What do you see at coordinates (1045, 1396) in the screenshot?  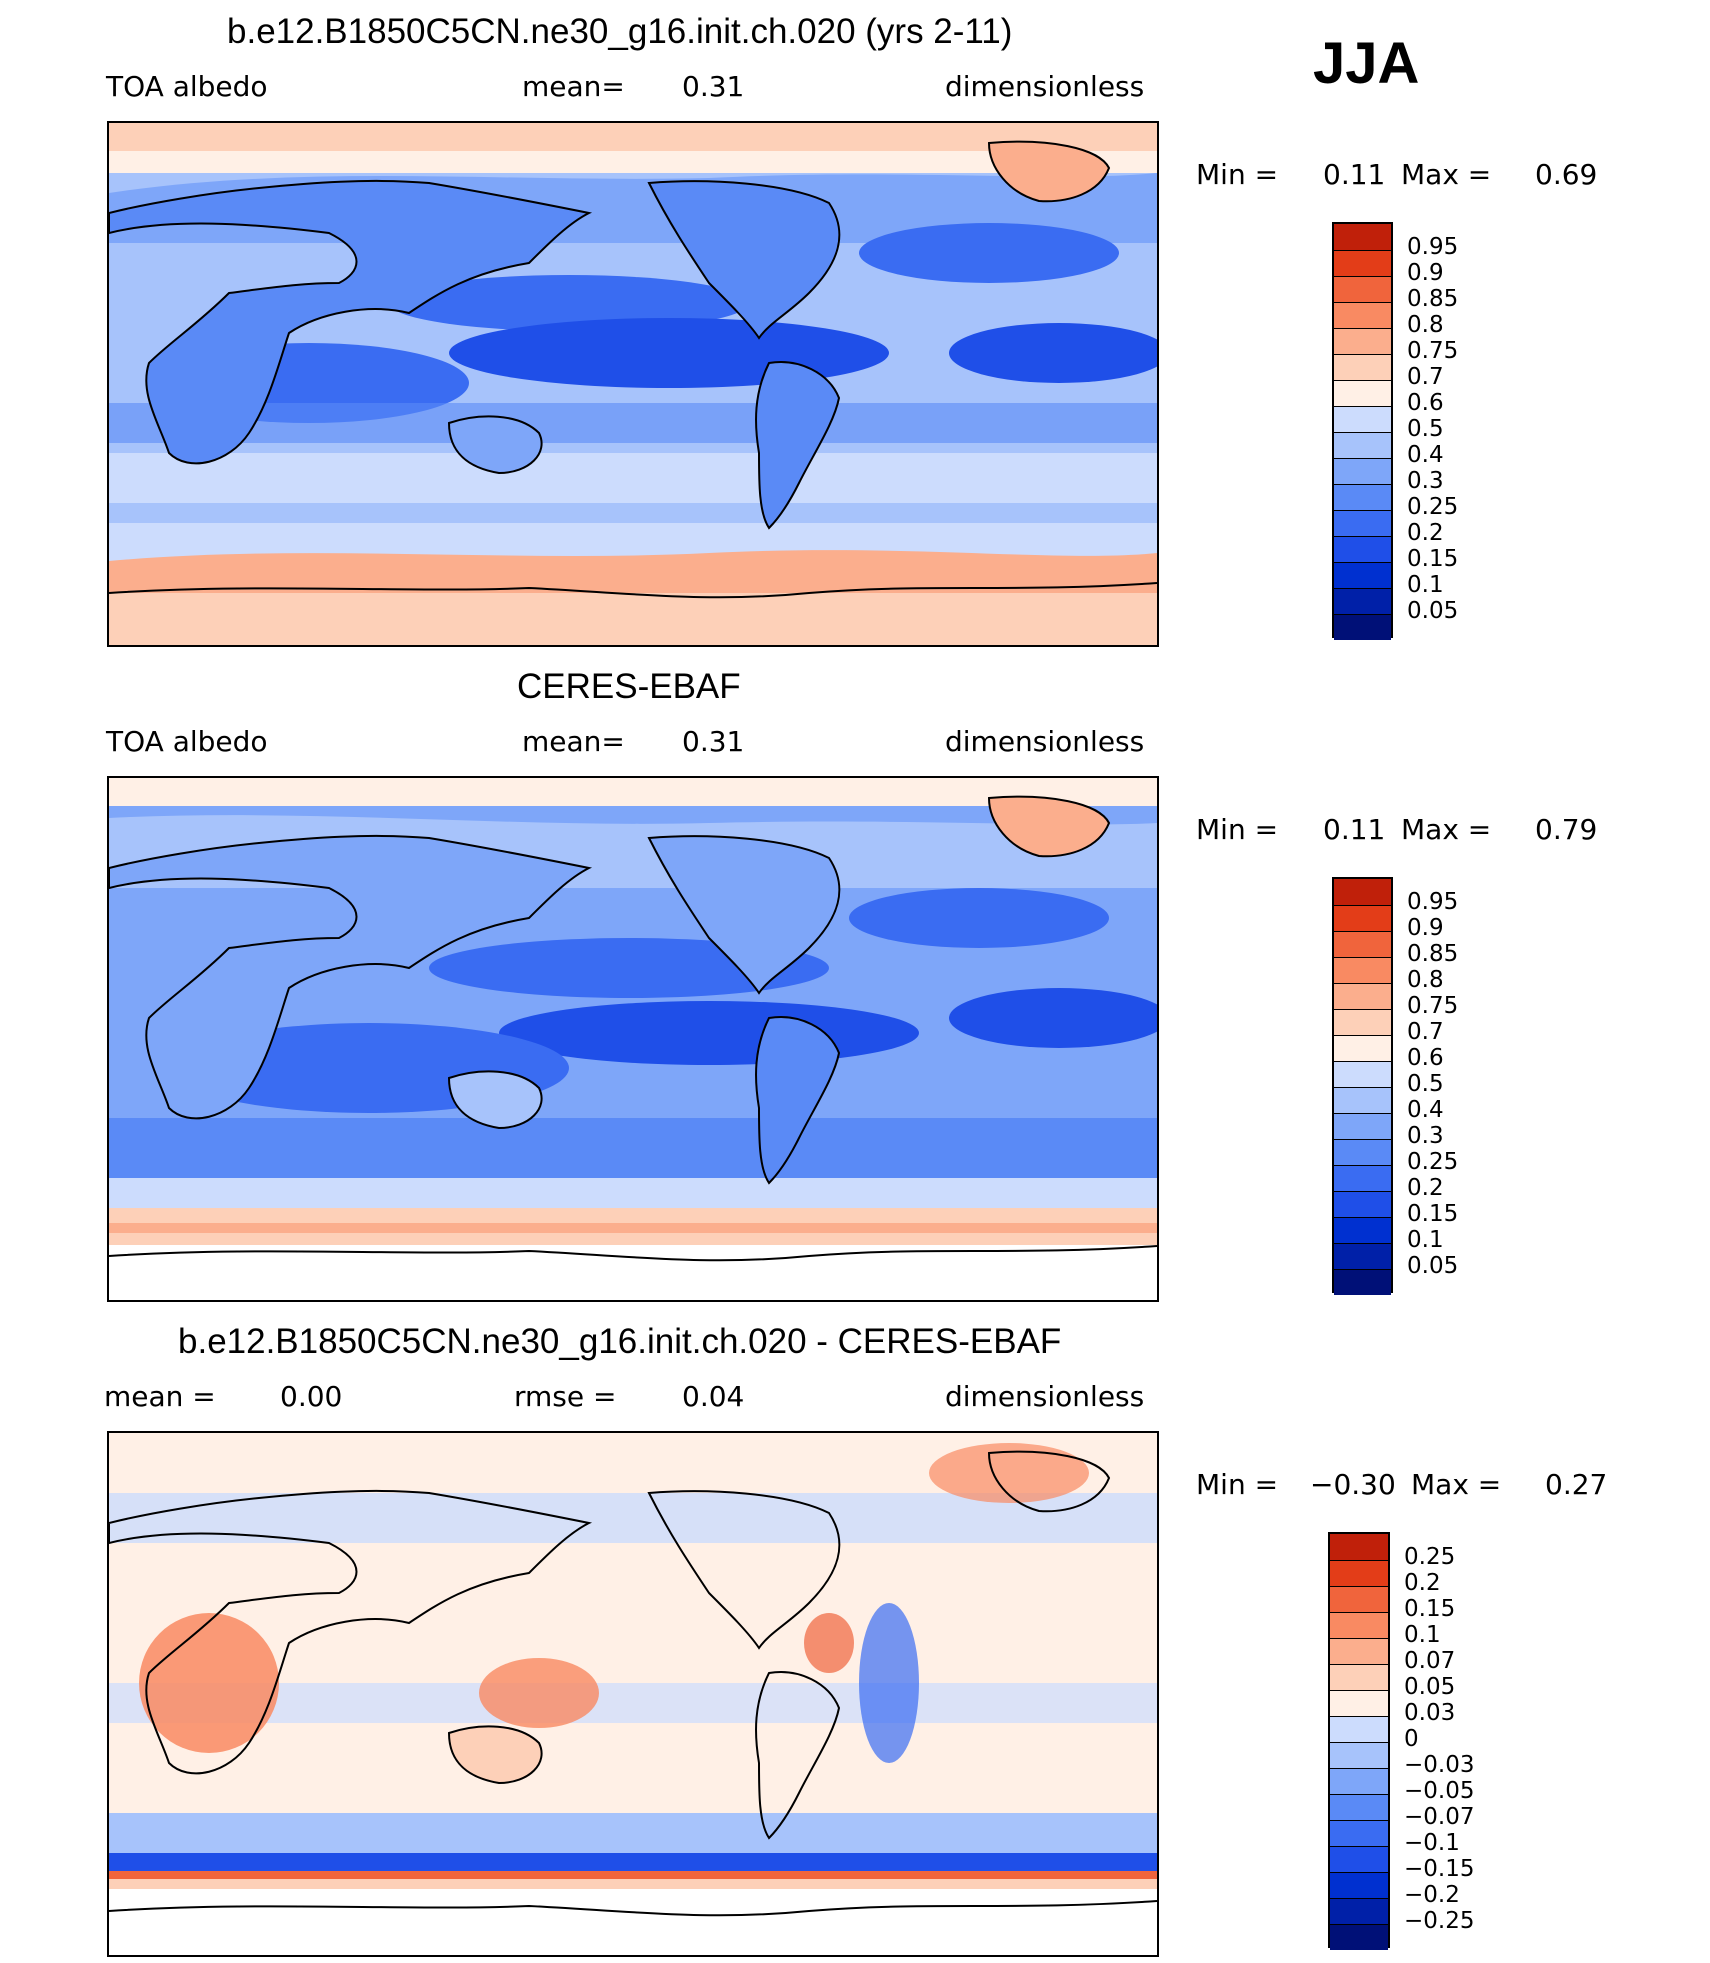 I see `panel-3-units: dimensionless` at bounding box center [1045, 1396].